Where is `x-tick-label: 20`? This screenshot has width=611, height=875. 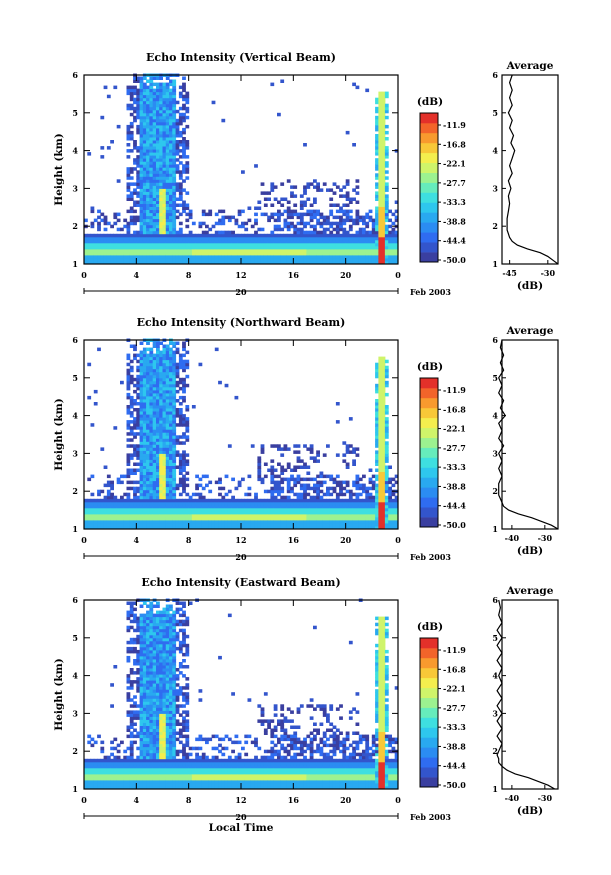 x-tick-label: 20 is located at coordinates (346, 540).